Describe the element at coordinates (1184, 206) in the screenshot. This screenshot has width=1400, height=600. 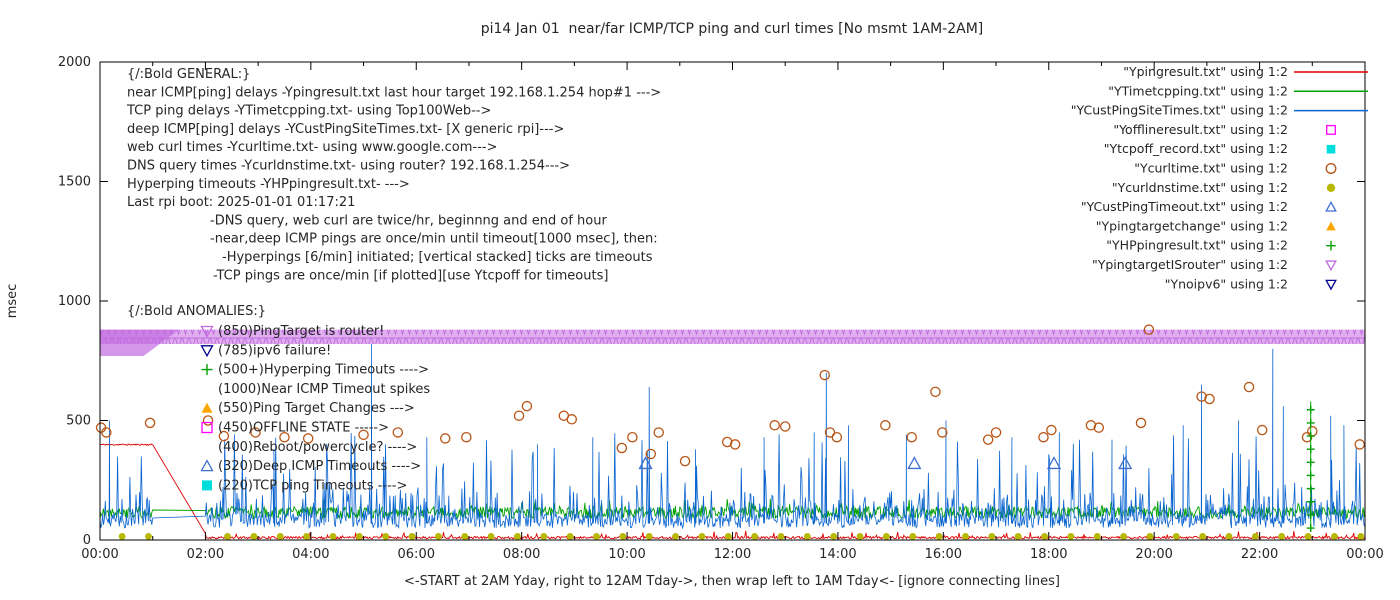
I see `legend-label: "YCustPingTimeout.txt" using 1:2` at that location.